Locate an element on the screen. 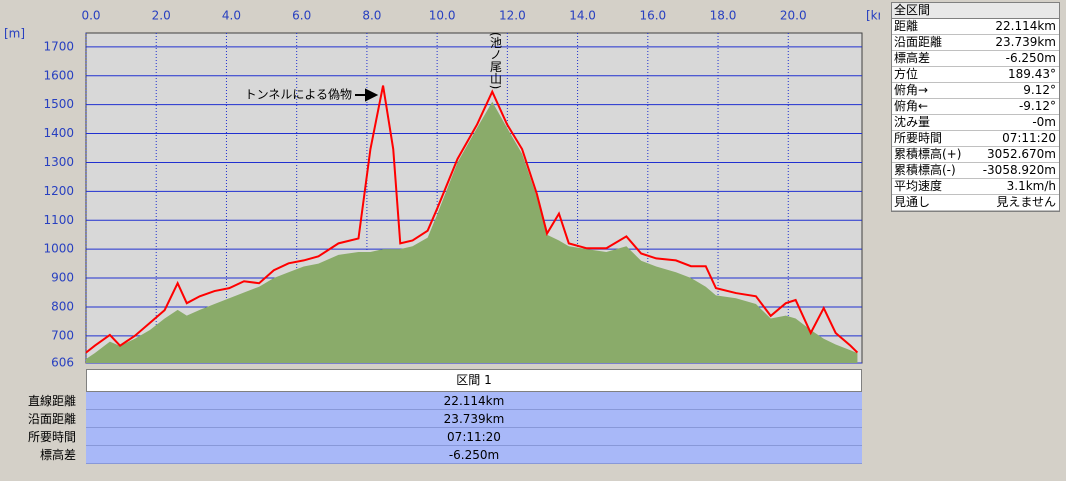 The image size is (1066, 481). row-value: 3.1km/h is located at coordinates (1031, 186).